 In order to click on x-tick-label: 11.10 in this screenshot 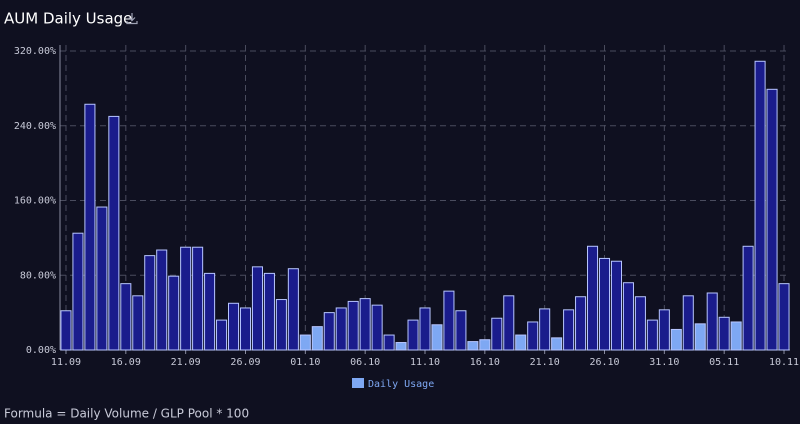, I will do `click(425, 362)`.